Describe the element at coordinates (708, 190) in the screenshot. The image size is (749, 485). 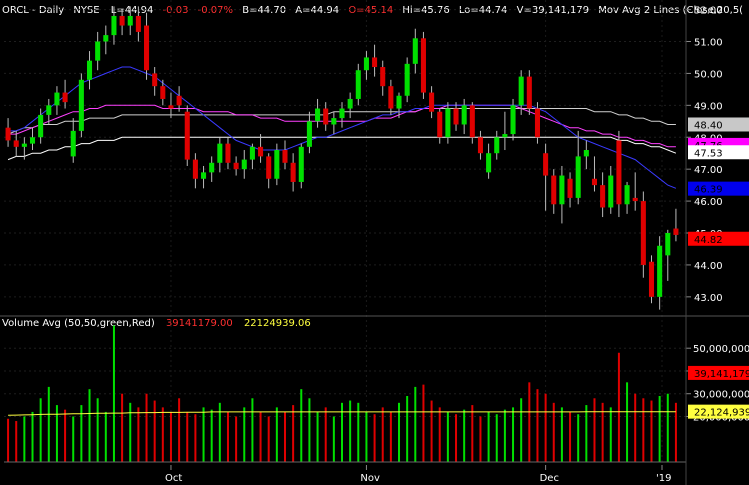
I see `price-tag: 46.39` at that location.